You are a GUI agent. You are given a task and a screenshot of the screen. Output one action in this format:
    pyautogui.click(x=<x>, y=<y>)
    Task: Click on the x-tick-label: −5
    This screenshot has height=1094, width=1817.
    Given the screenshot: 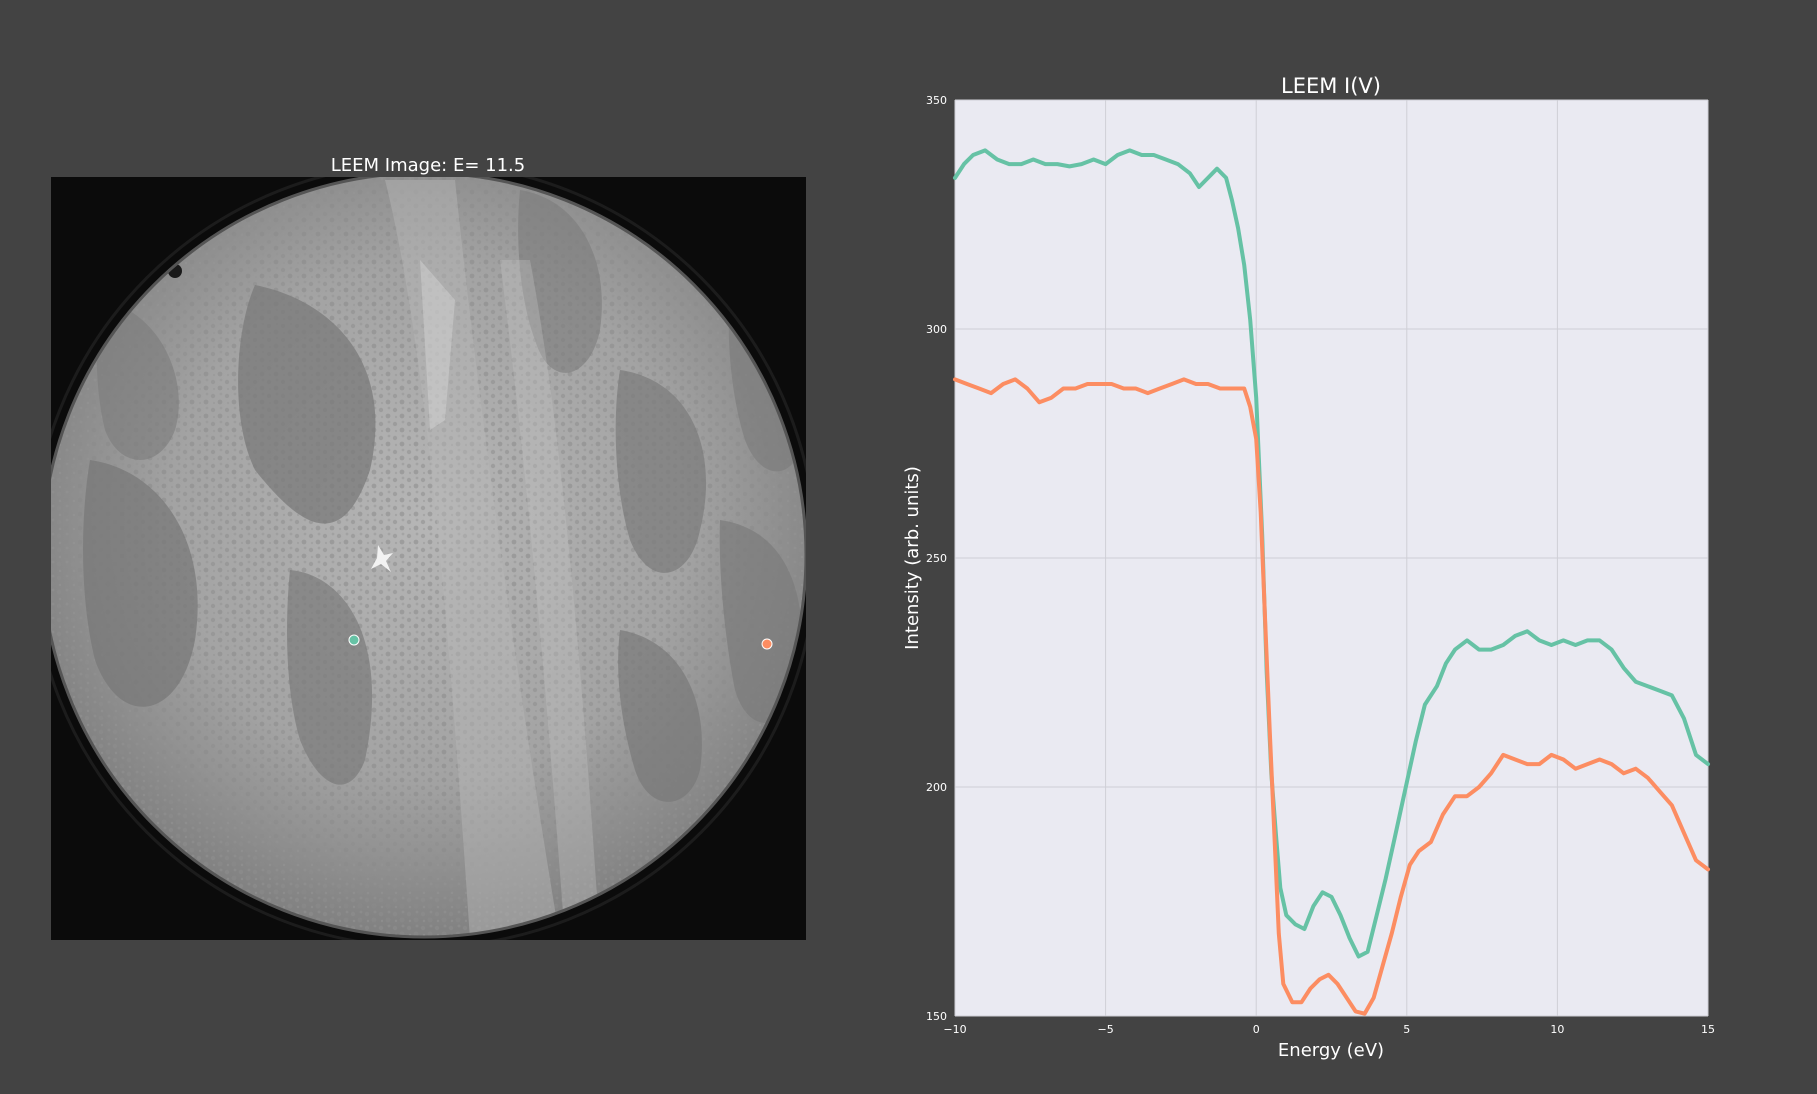 What is the action you would take?
    pyautogui.click(x=1105, y=1029)
    